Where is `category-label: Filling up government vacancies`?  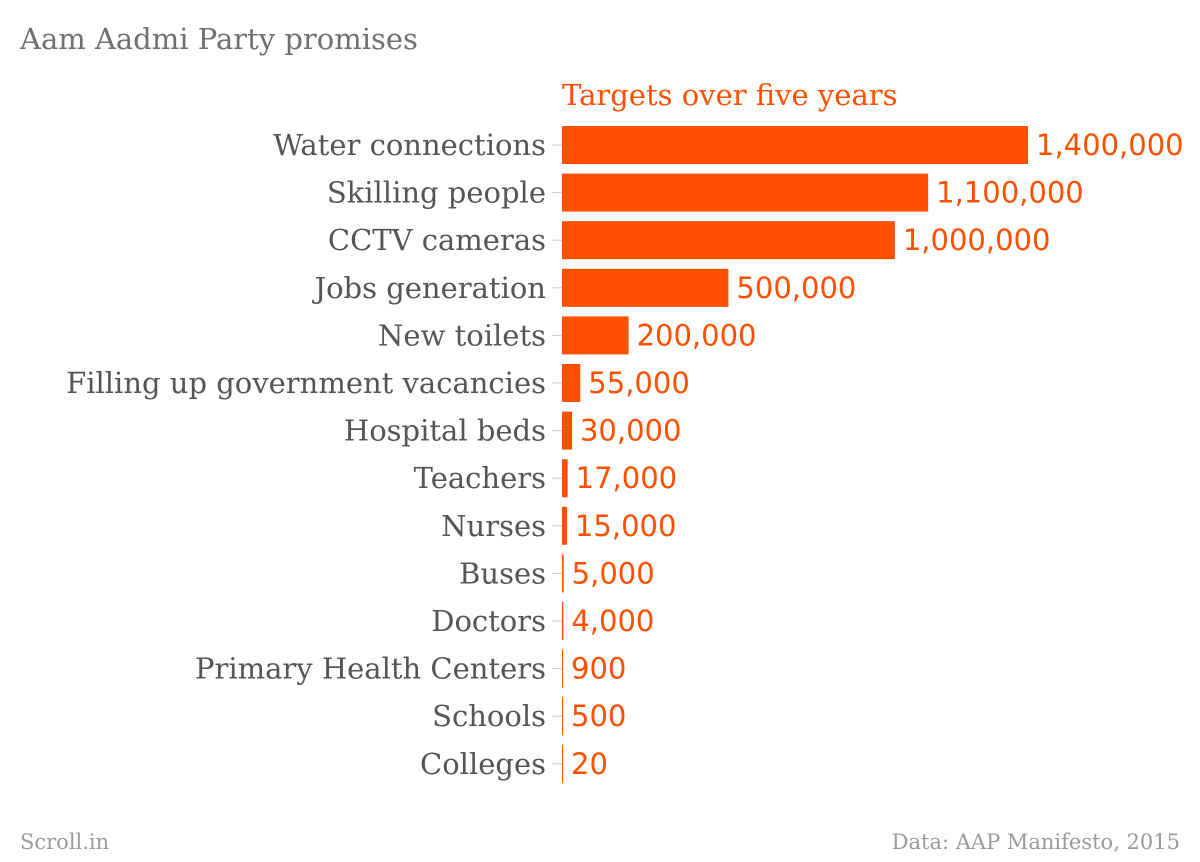
category-label: Filling up government vacancies is located at coordinates (306, 383).